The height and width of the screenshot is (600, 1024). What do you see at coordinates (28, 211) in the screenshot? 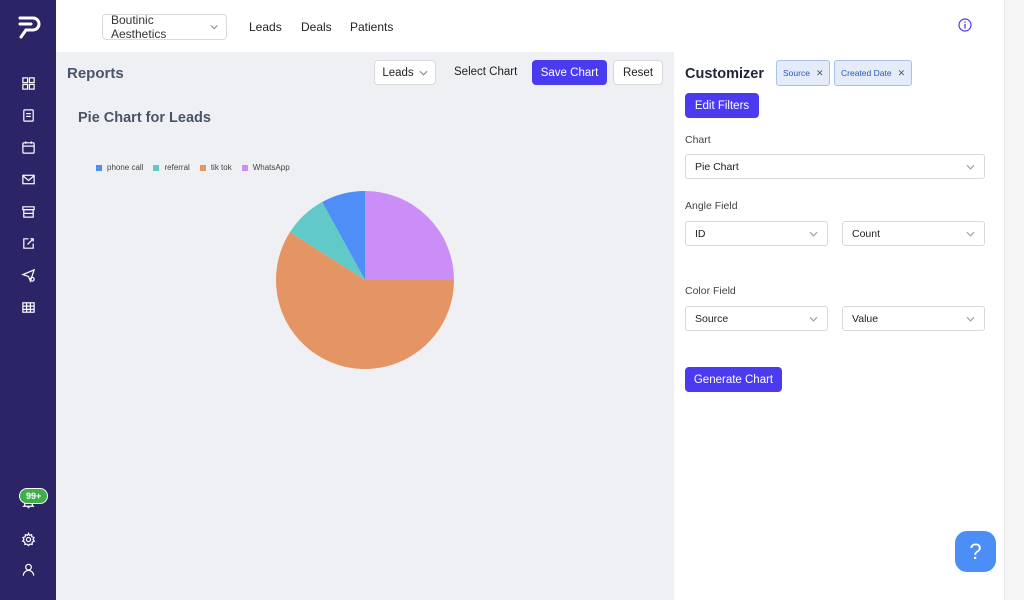
I see `store-icon` at bounding box center [28, 211].